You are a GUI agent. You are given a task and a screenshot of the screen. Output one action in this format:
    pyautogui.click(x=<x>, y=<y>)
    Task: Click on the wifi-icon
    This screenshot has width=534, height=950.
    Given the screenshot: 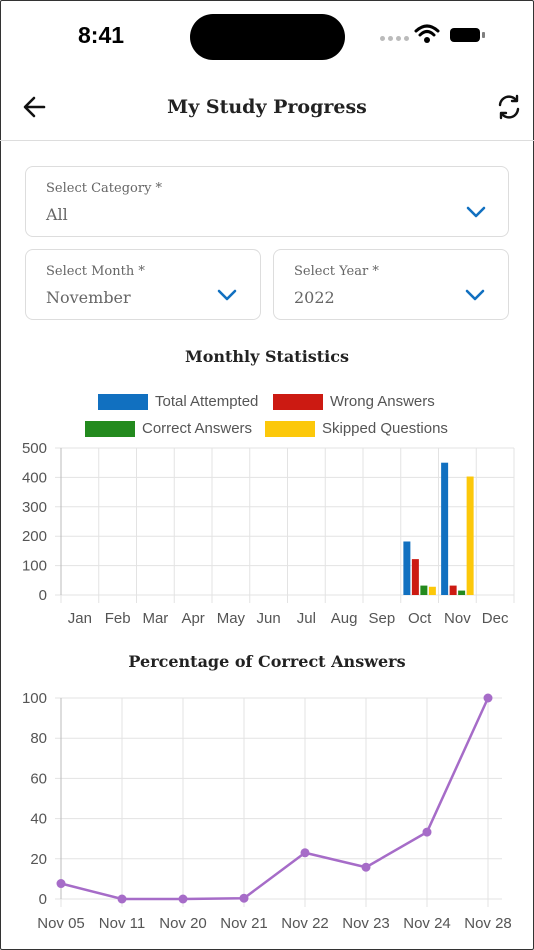 What is the action you would take?
    pyautogui.click(x=427, y=33)
    